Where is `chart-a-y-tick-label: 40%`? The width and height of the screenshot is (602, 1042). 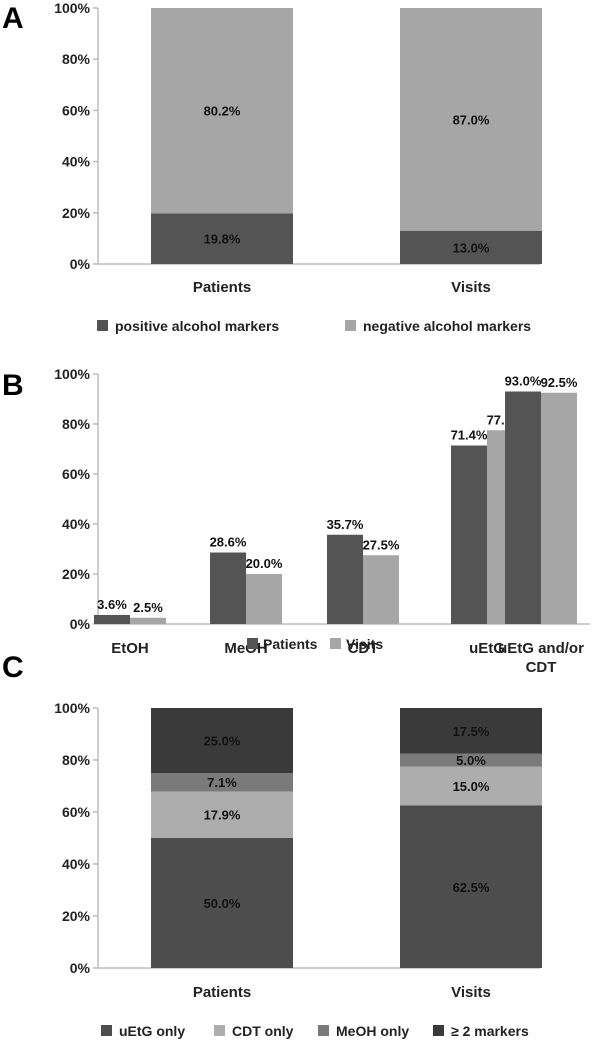 chart-a-y-tick-label: 40% is located at coordinates (76, 162).